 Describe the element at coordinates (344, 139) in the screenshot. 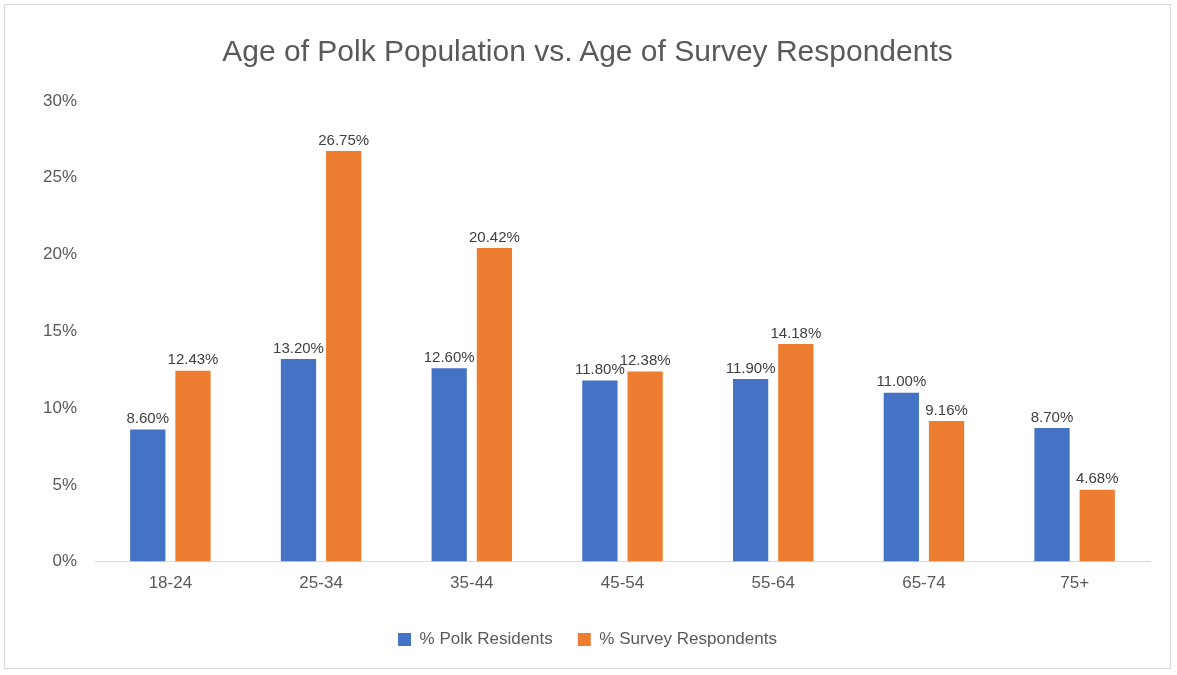

I see `data-label: 26.75%` at that location.